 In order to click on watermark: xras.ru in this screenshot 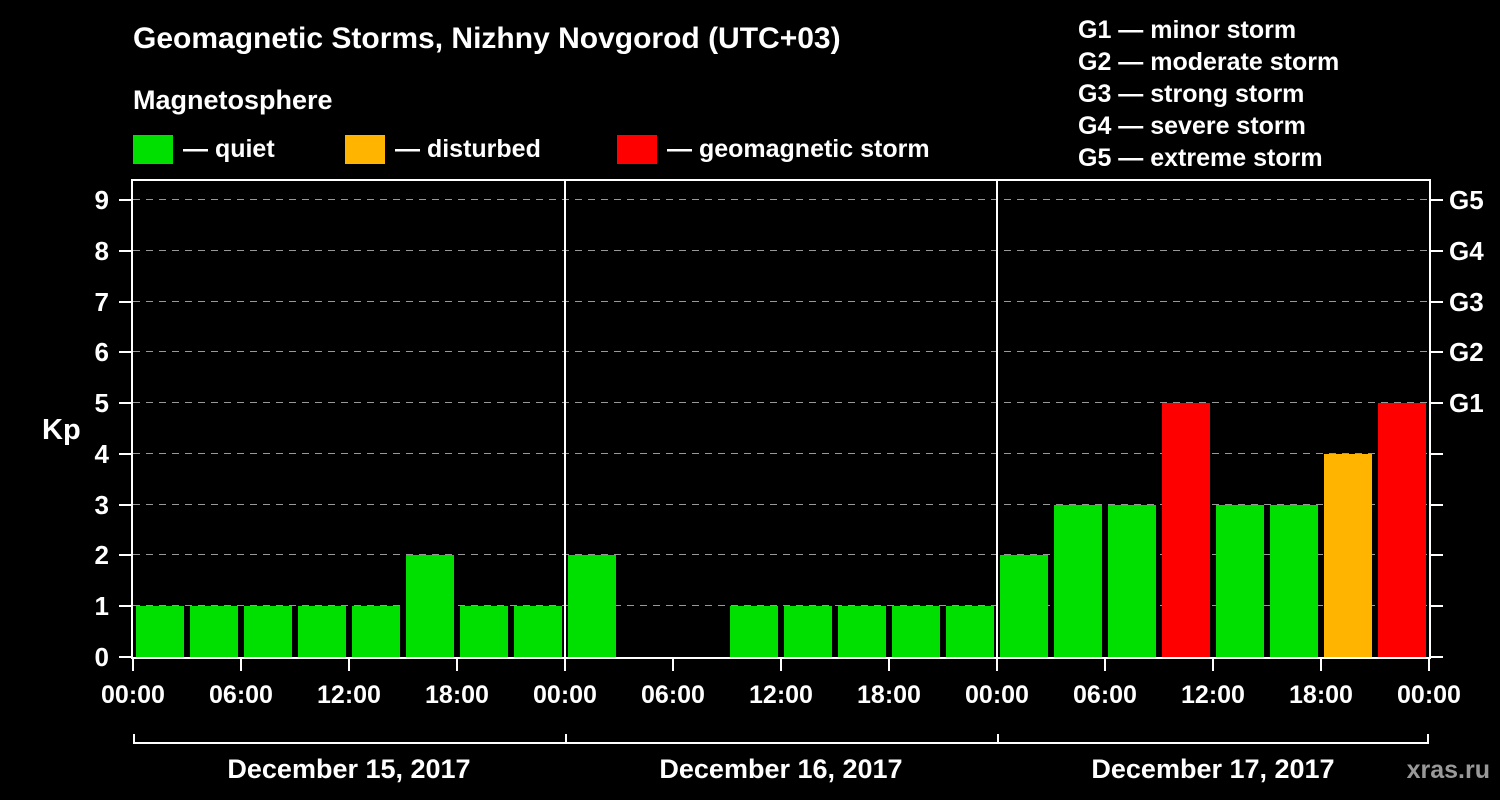, I will do `click(1448, 770)`.